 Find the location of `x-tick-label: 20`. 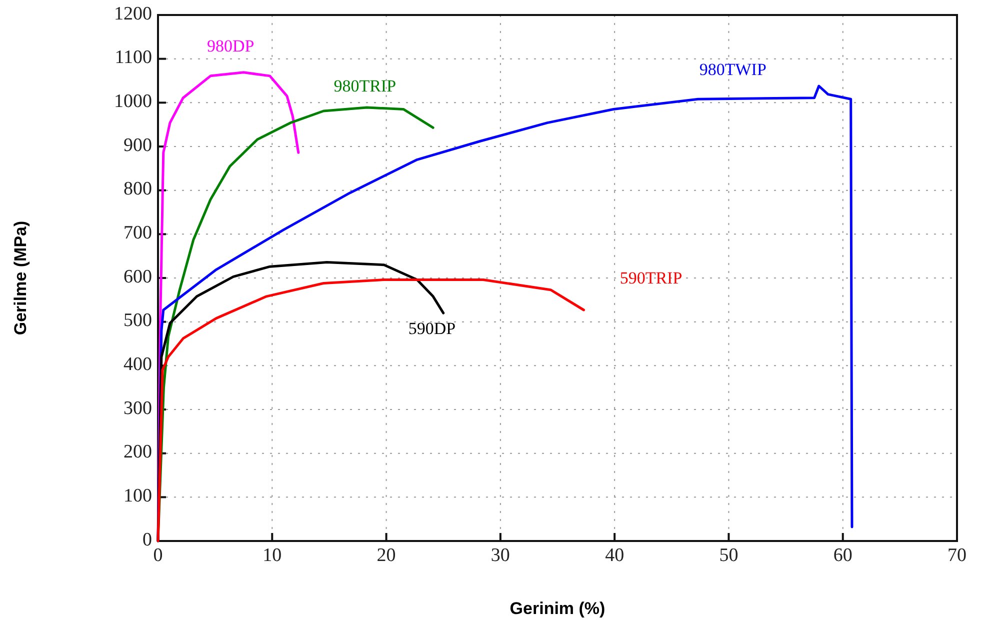

x-tick-label: 20 is located at coordinates (386, 555).